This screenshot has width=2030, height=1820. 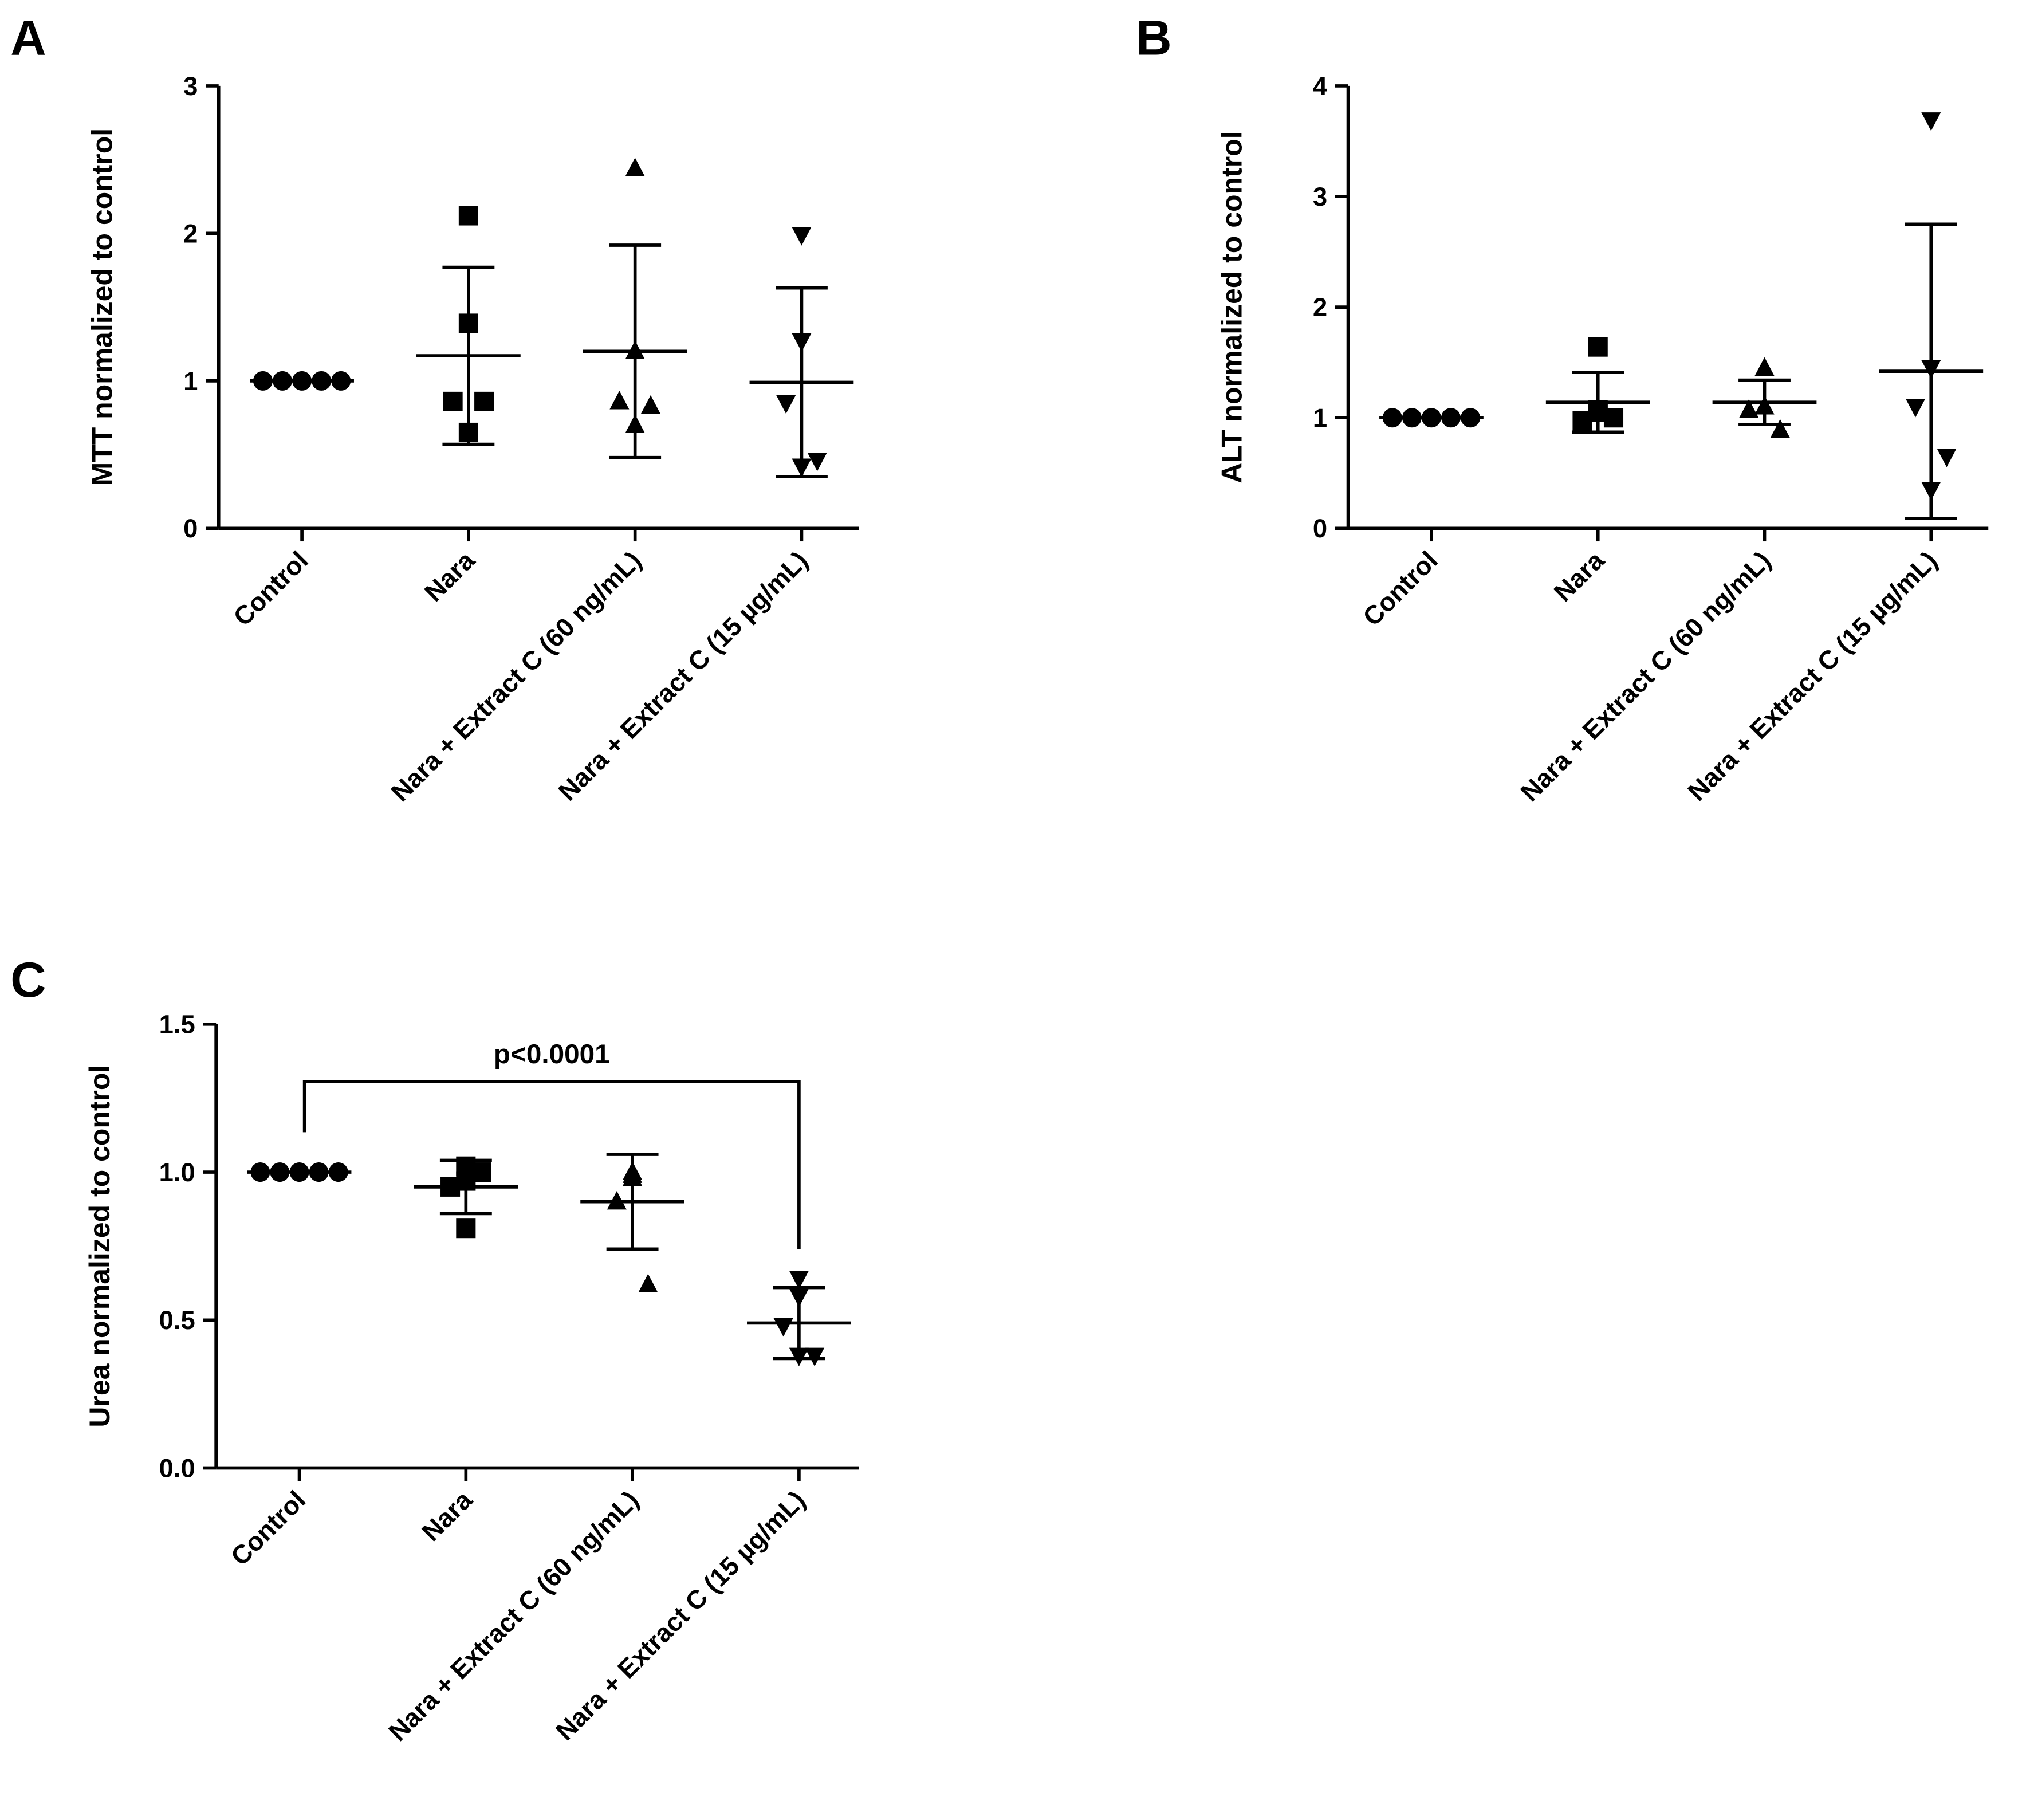 I want to click on significance-bracket, so click(x=551, y=1164).